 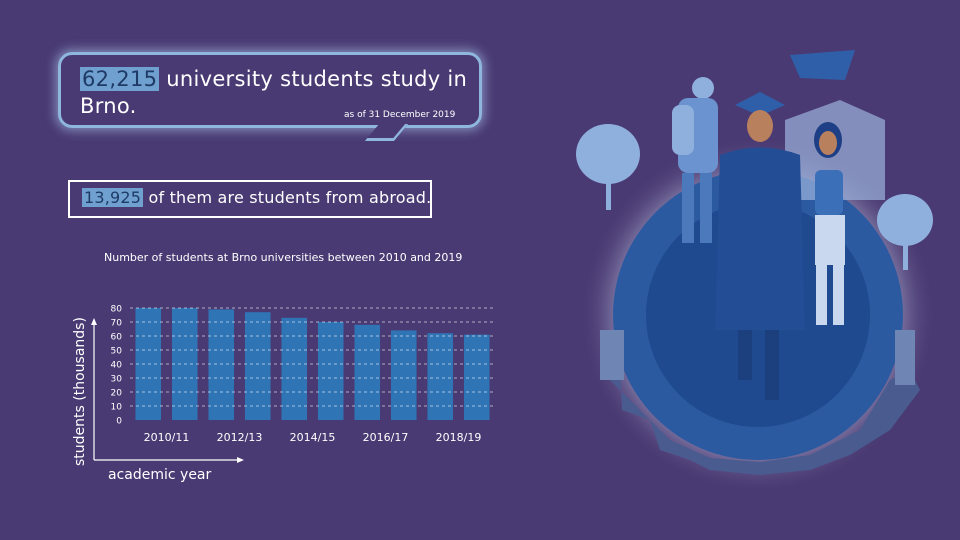 I want to click on x-tick-label: 2014/15, so click(x=313, y=437).